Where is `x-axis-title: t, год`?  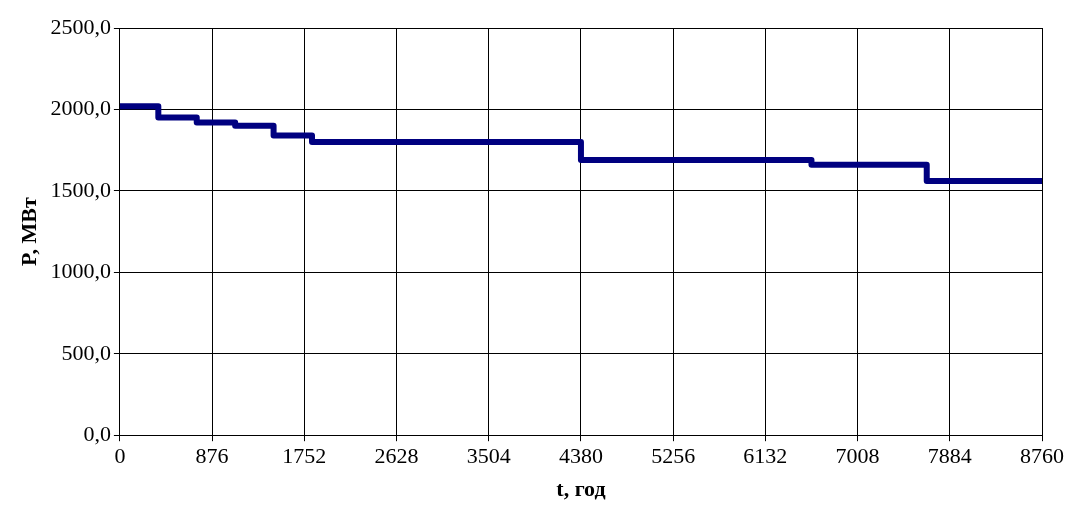 x-axis-title: t, год is located at coordinates (581, 489).